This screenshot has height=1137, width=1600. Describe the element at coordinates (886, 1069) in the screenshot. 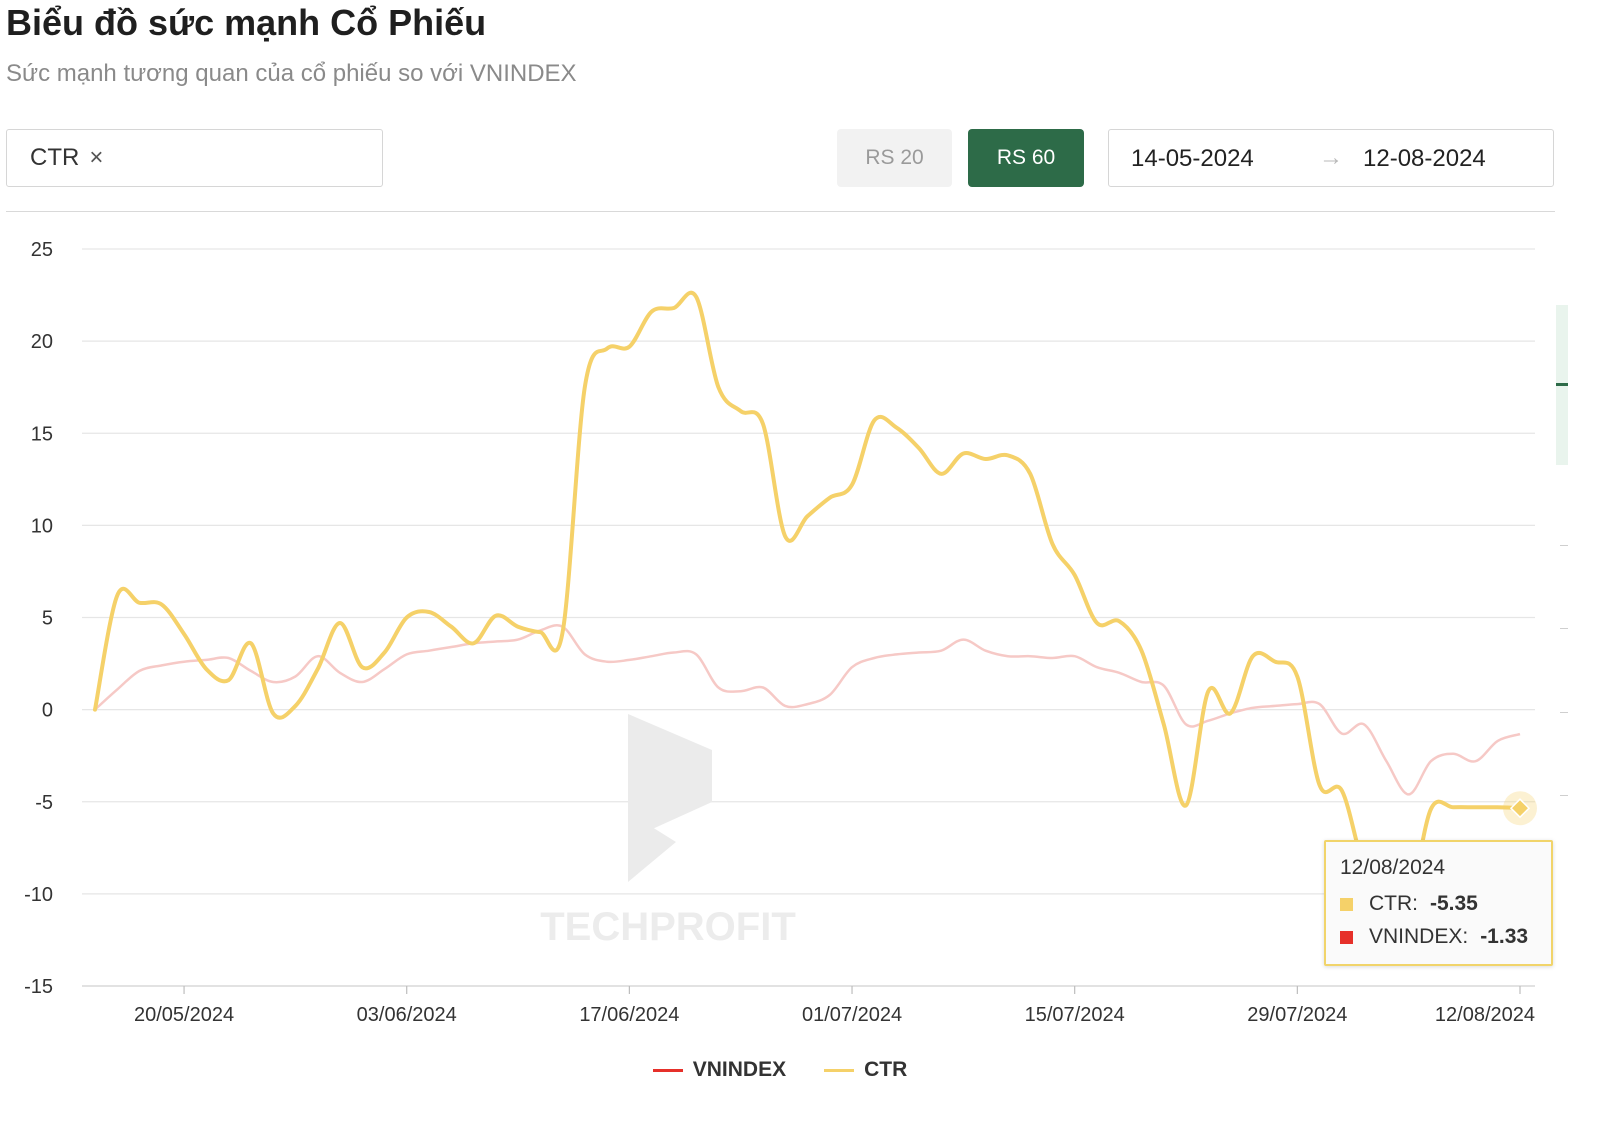

I see `legend-label-ctr: CTR` at that location.